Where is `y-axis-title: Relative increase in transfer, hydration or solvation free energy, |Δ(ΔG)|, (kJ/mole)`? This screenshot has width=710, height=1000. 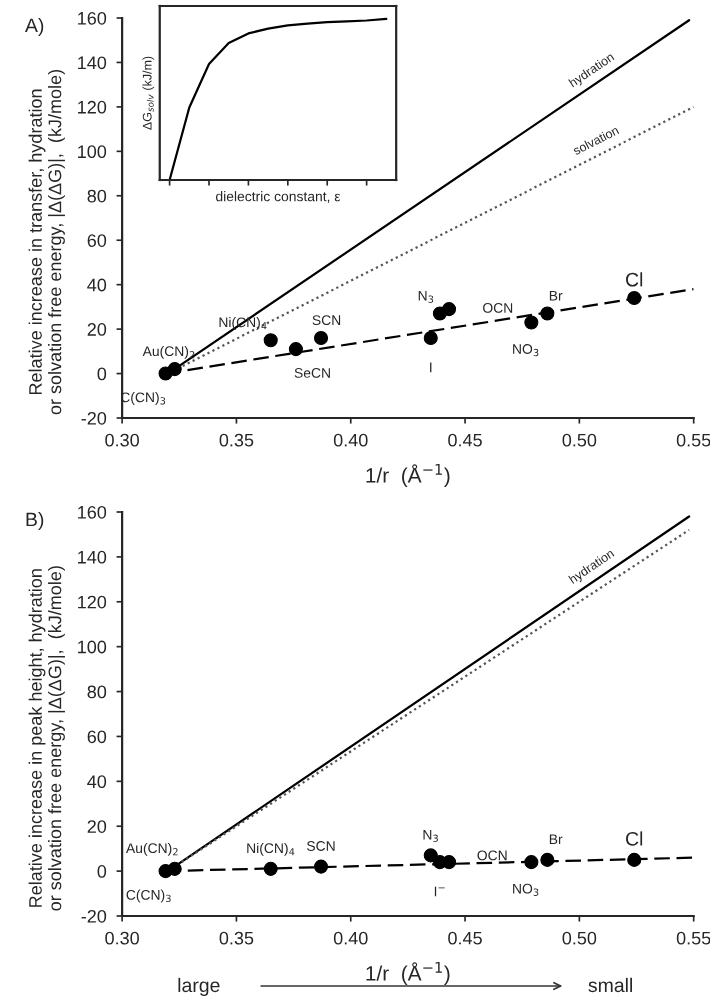
y-axis-title: Relative increase in transfer, hydration or solvation free energy, |Δ(ΔG)|, (kJ/mole) is located at coordinates (46, 242).